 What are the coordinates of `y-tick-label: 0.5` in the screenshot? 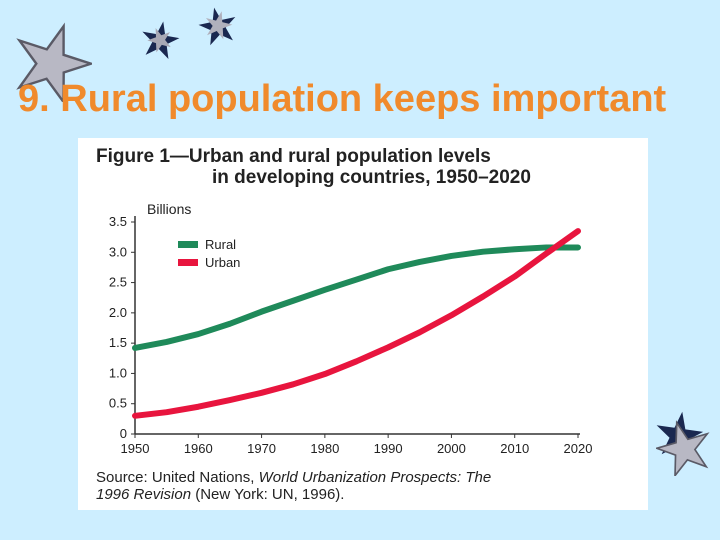 It's located at (118, 403).